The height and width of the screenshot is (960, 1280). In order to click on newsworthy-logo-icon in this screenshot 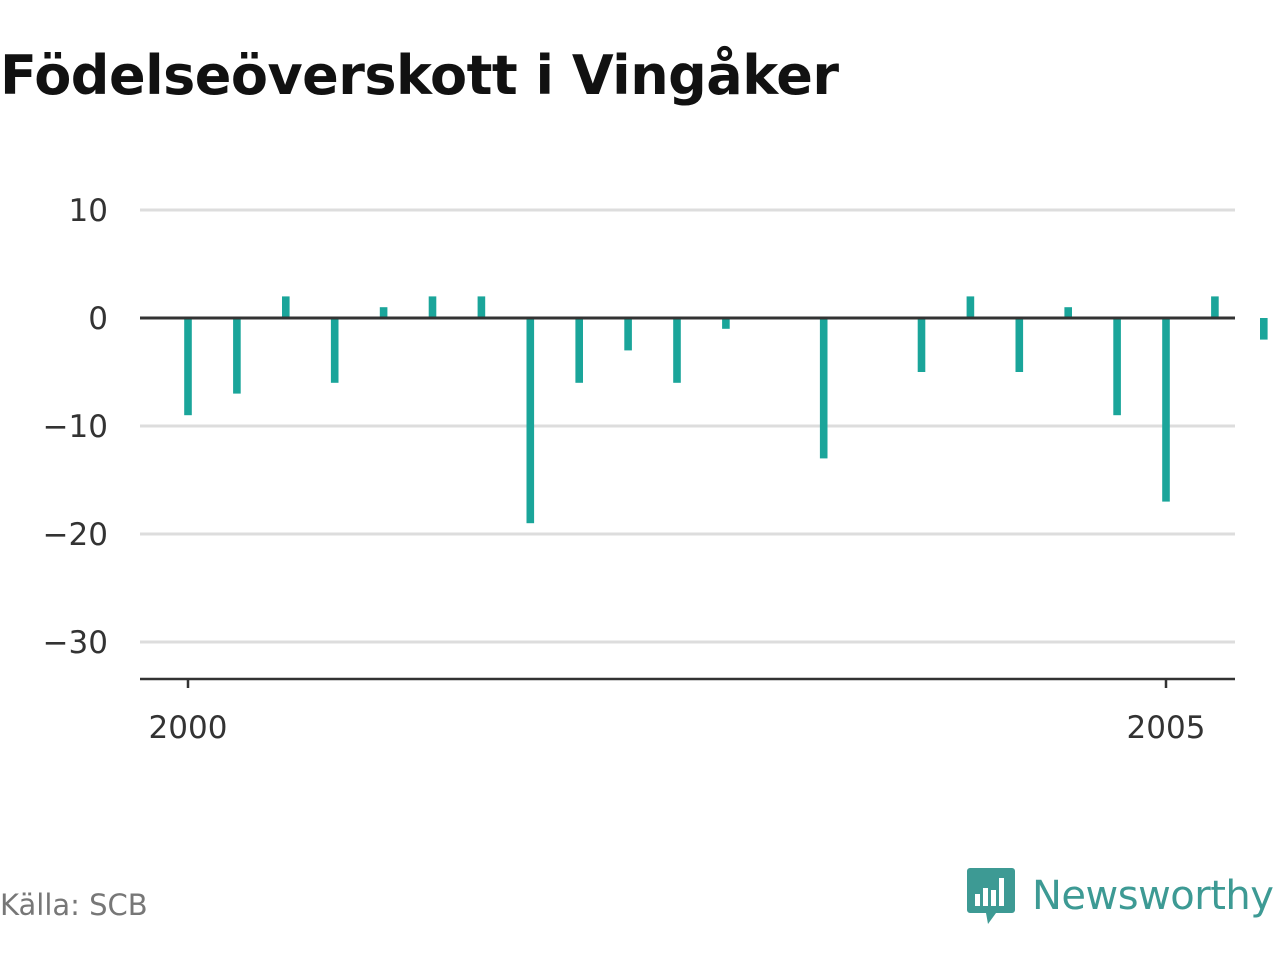, I will do `click(991, 896)`.